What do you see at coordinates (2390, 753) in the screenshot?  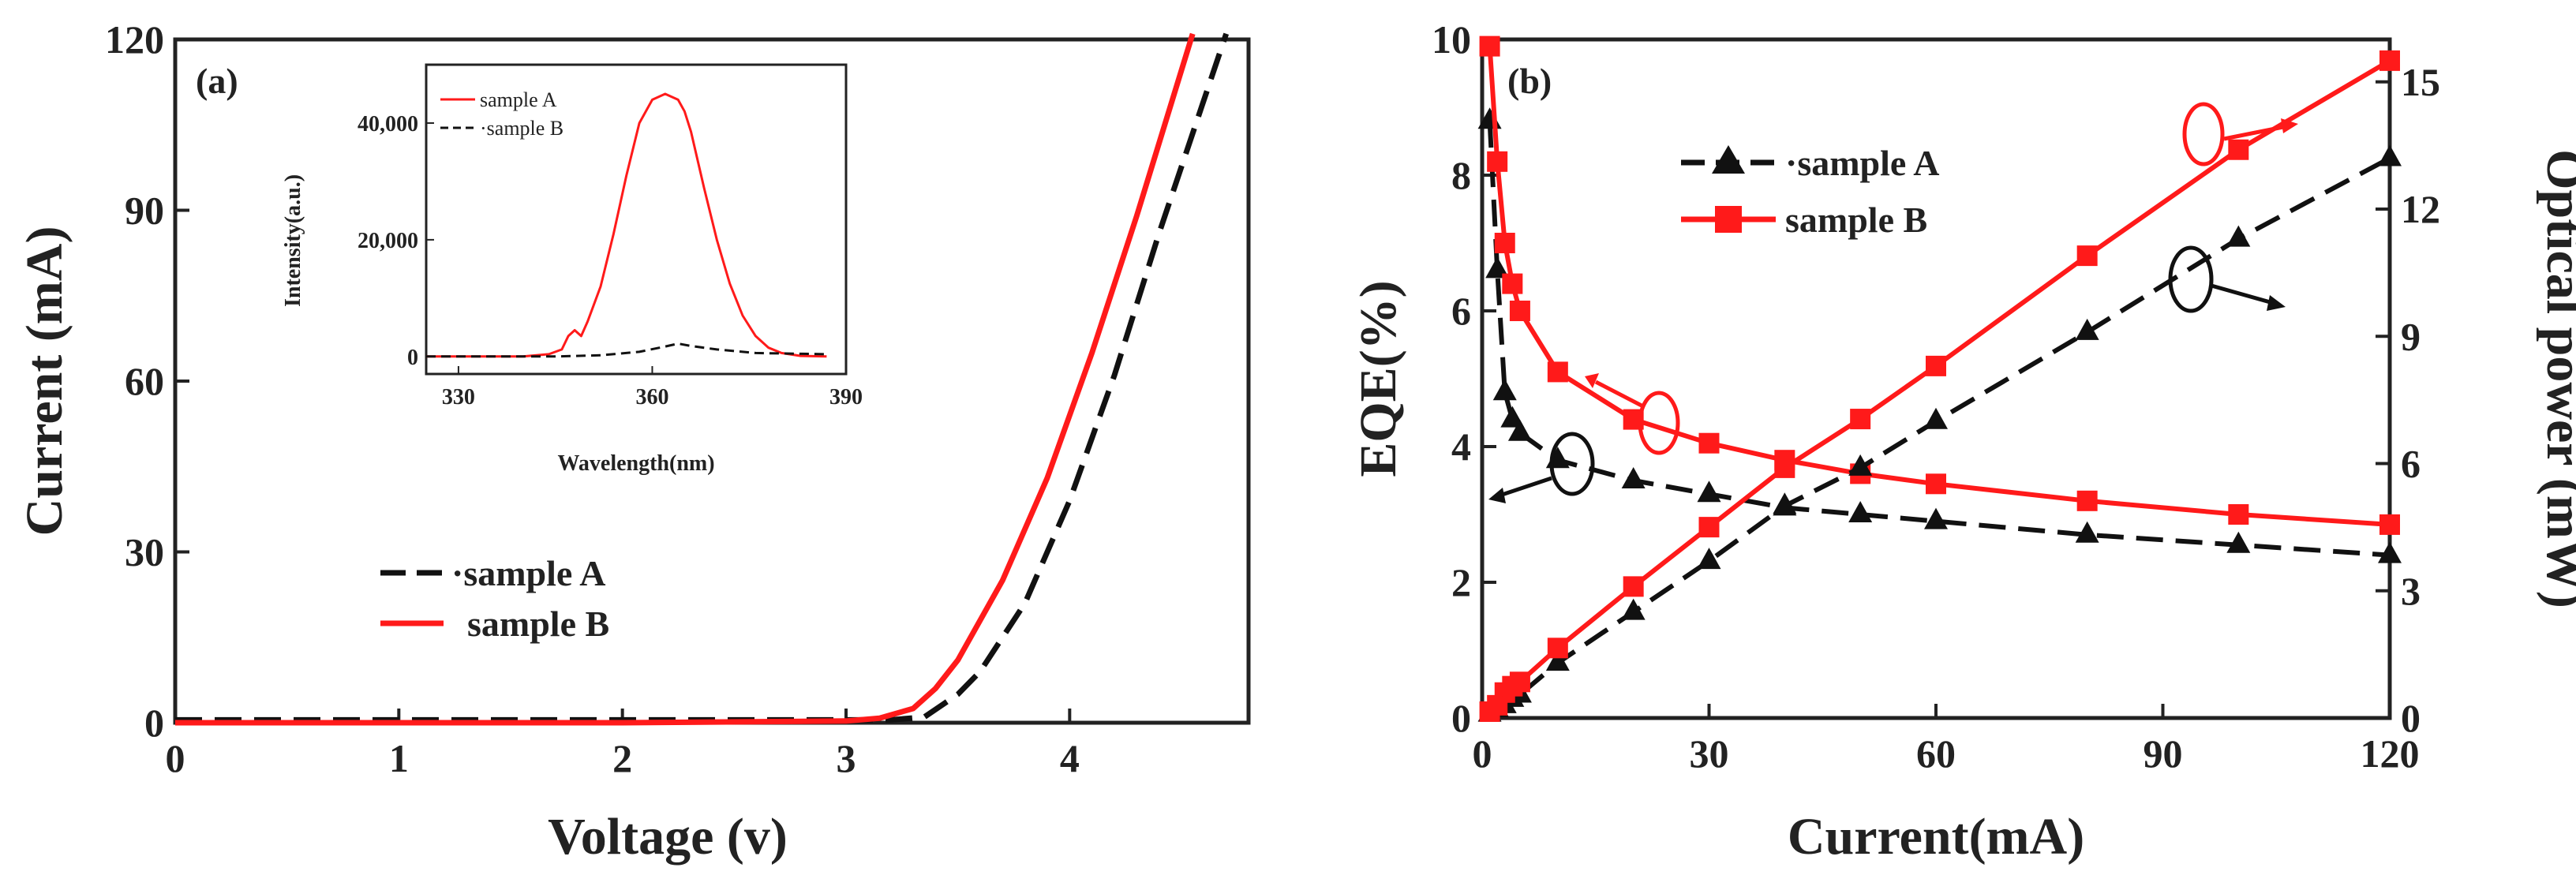 I see `x-tick-label: 120` at bounding box center [2390, 753].